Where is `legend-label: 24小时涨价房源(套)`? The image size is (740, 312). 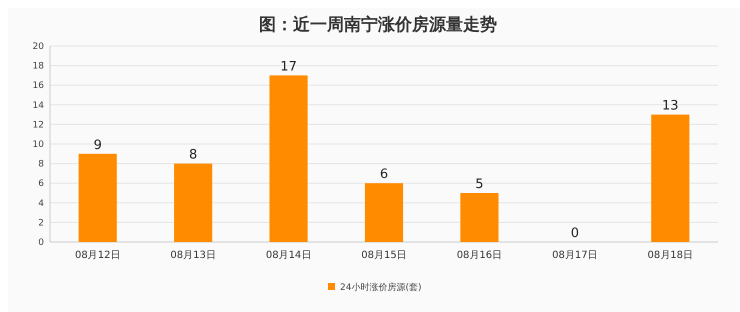
legend-label: 24小时涨价房源(套) is located at coordinates (381, 287).